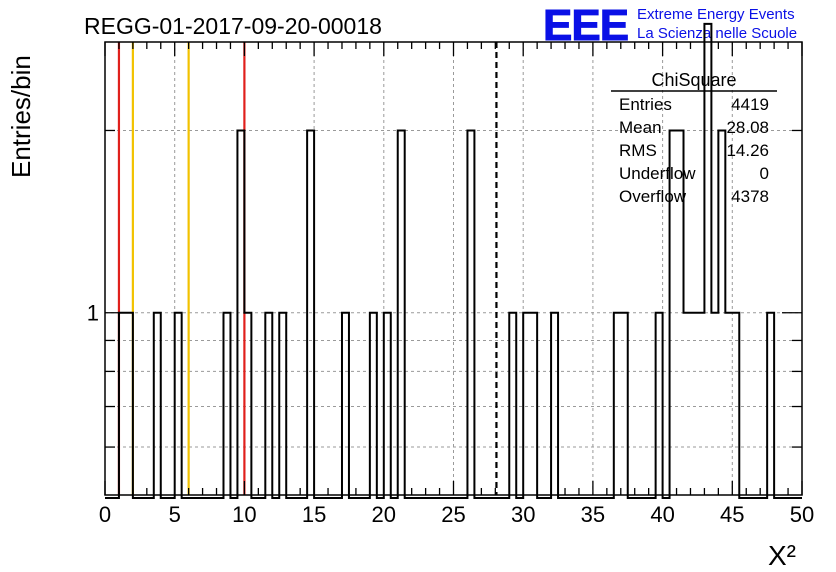 The height and width of the screenshot is (572, 836). Describe the element at coordinates (750, 104) in the screenshot. I see `stats-value: 4419` at that location.